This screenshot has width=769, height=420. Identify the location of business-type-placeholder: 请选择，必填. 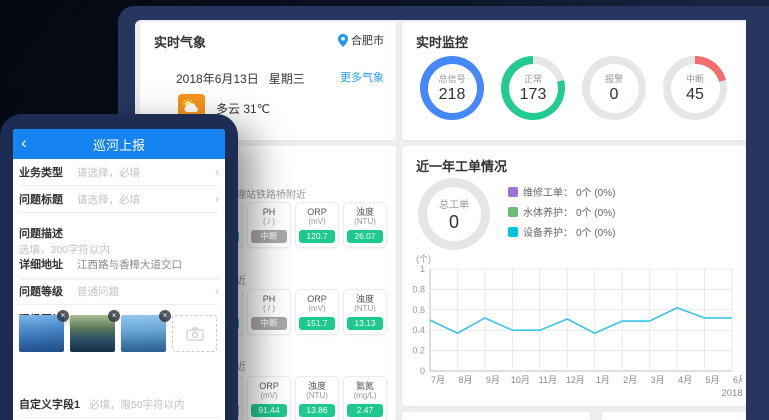
(108, 172).